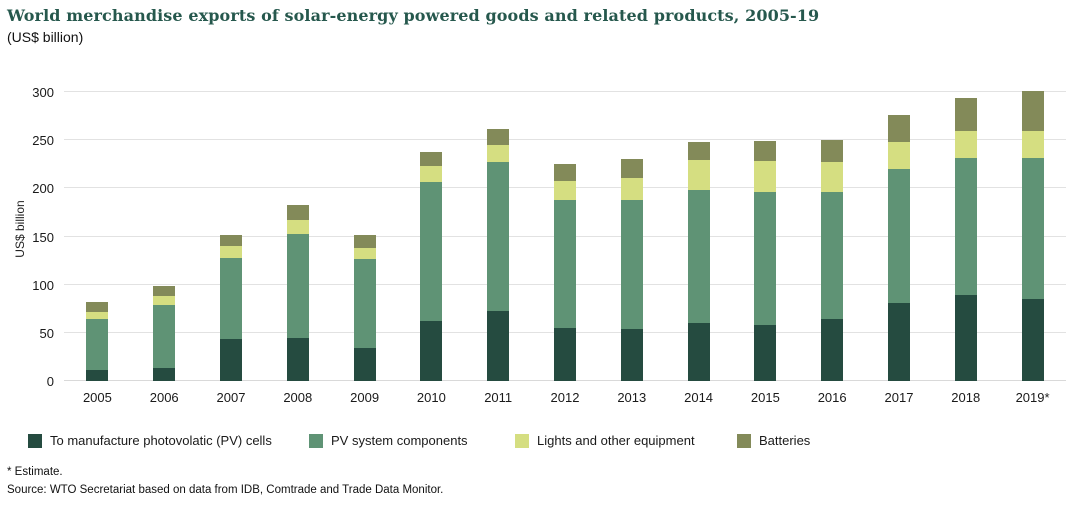 The height and width of the screenshot is (510, 1080). I want to click on stacked-bar-2012, so click(564, 272).